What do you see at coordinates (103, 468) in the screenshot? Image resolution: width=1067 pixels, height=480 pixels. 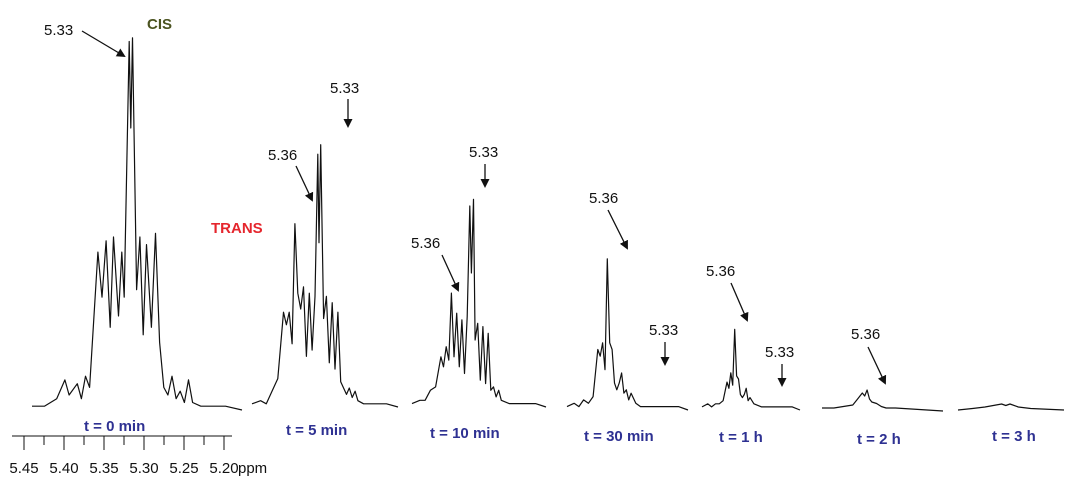 I see `tick-label: 5.35` at bounding box center [103, 468].